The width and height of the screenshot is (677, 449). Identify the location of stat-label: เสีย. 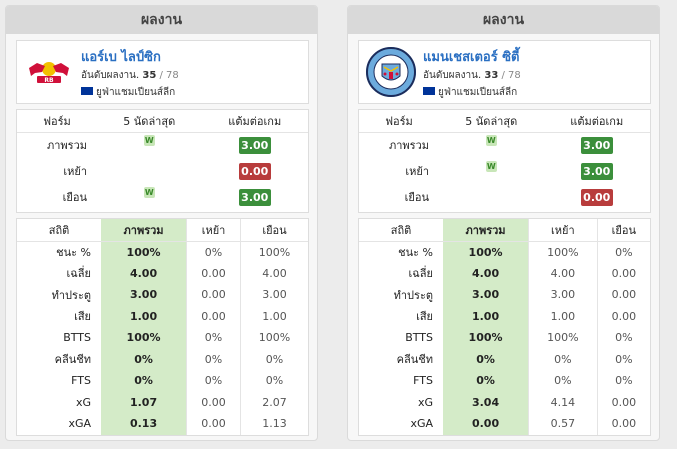
(424, 317).